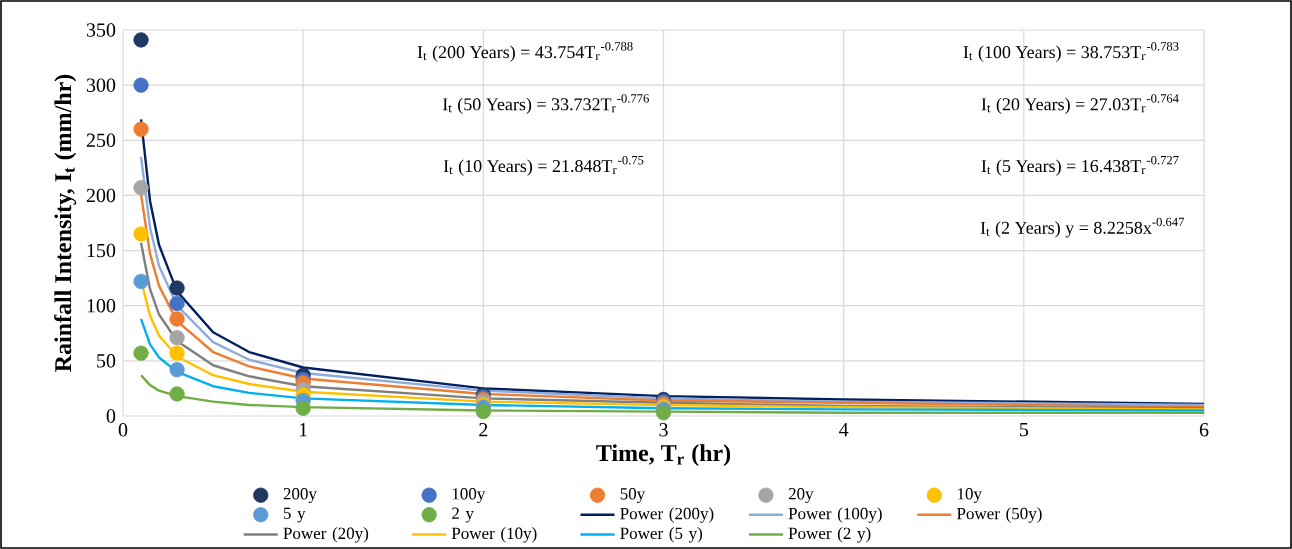 The height and width of the screenshot is (549, 1292). What do you see at coordinates (101, 85) in the screenshot?
I see `y-tick-label: 300` at bounding box center [101, 85].